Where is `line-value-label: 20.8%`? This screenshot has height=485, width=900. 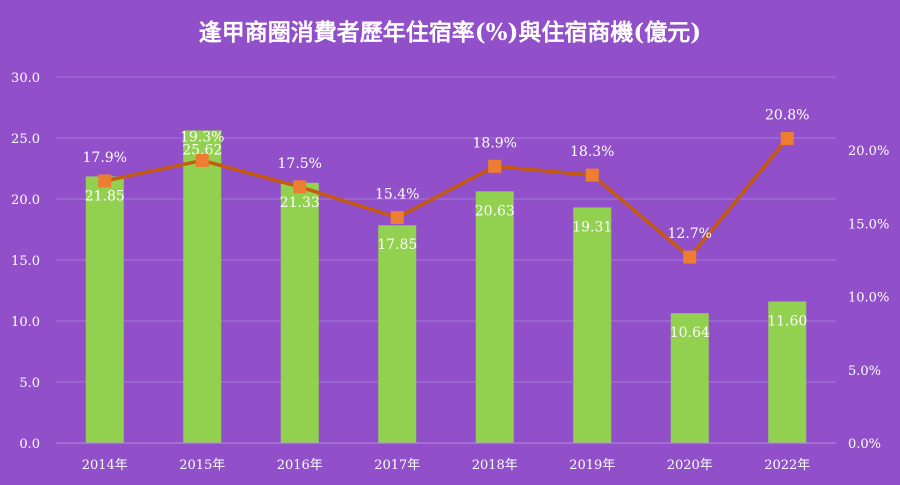 line-value-label: 20.8% is located at coordinates (787, 115).